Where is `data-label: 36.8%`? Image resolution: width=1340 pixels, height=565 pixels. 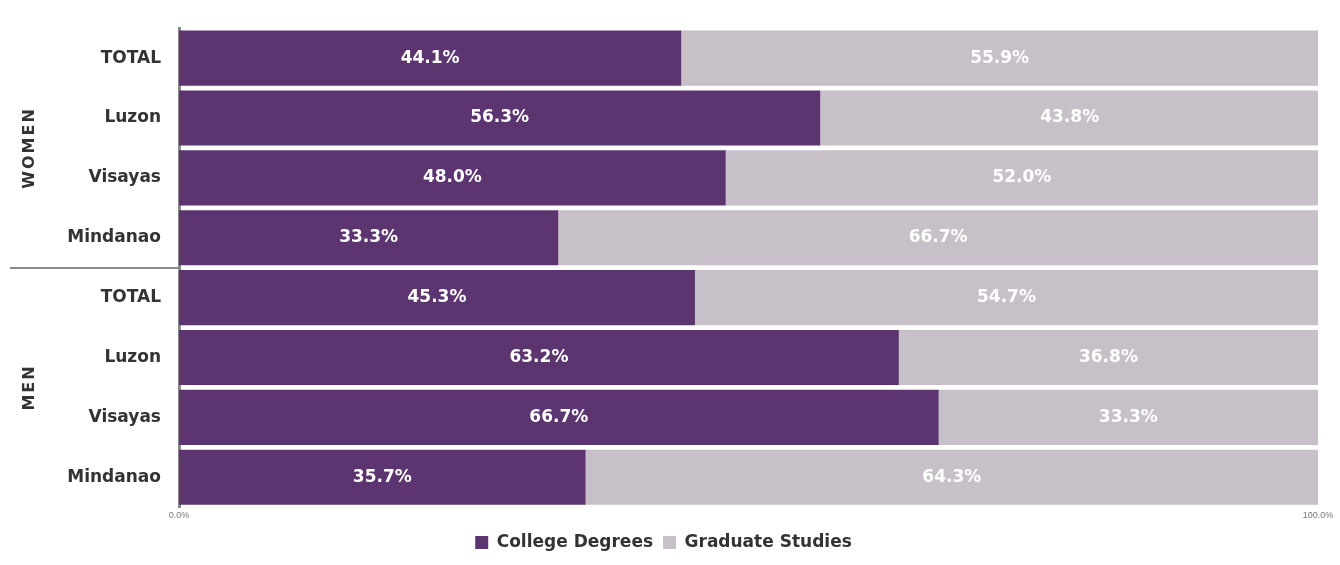
data-label: 36.8% is located at coordinates (1108, 355).